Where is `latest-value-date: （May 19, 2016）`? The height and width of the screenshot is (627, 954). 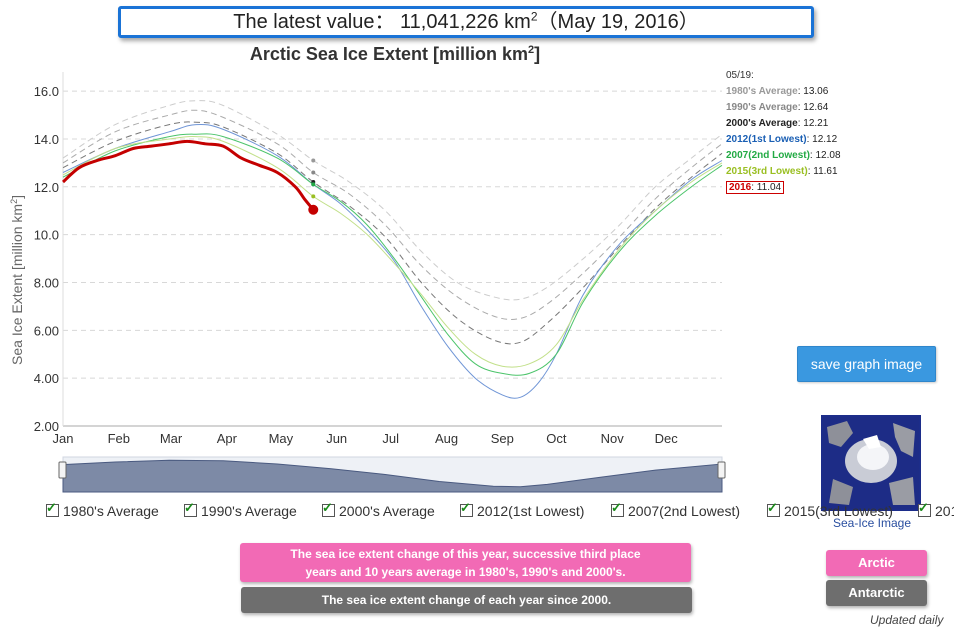 latest-value-date: （May 19, 2016） is located at coordinates (618, 22).